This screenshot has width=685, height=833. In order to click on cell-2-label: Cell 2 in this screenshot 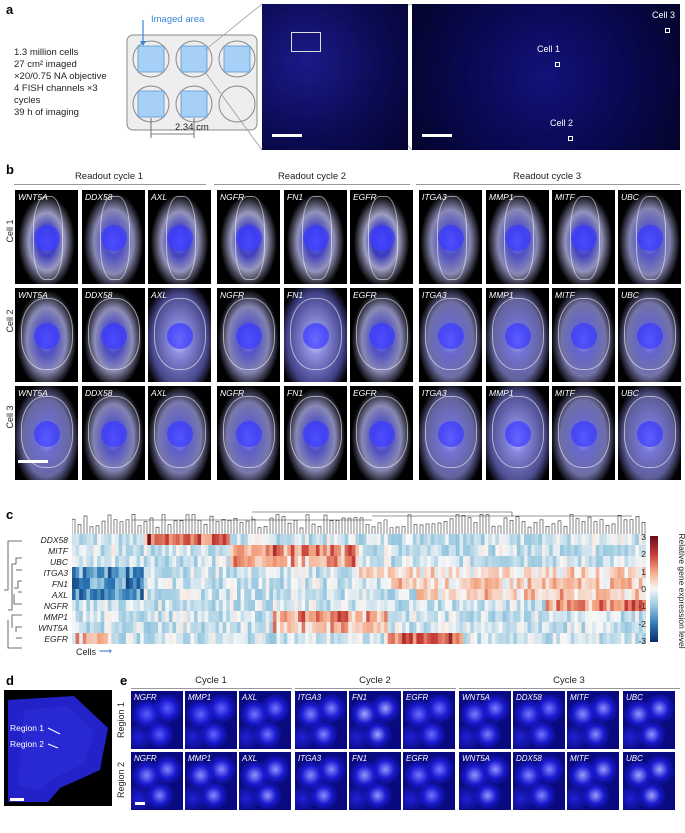, I will do `click(562, 123)`.